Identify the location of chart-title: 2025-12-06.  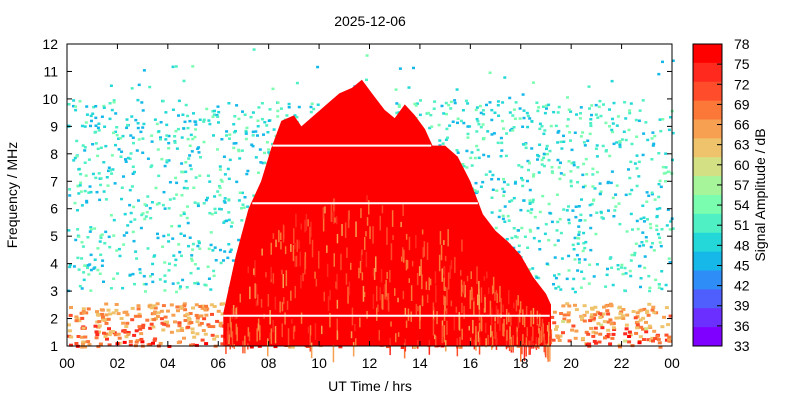
(370, 21).